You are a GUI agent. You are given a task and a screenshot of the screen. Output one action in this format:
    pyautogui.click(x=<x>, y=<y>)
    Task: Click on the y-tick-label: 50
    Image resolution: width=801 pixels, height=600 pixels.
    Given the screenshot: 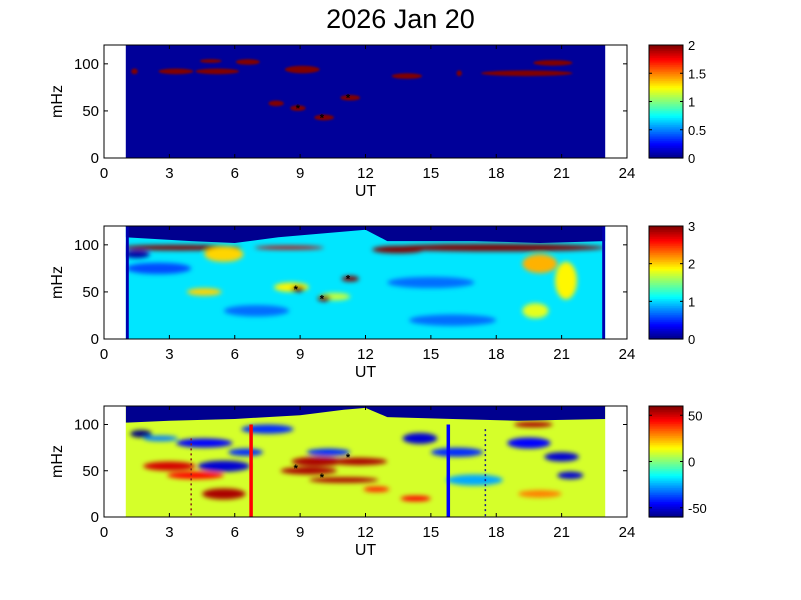 What is the action you would take?
    pyautogui.click(x=90, y=111)
    